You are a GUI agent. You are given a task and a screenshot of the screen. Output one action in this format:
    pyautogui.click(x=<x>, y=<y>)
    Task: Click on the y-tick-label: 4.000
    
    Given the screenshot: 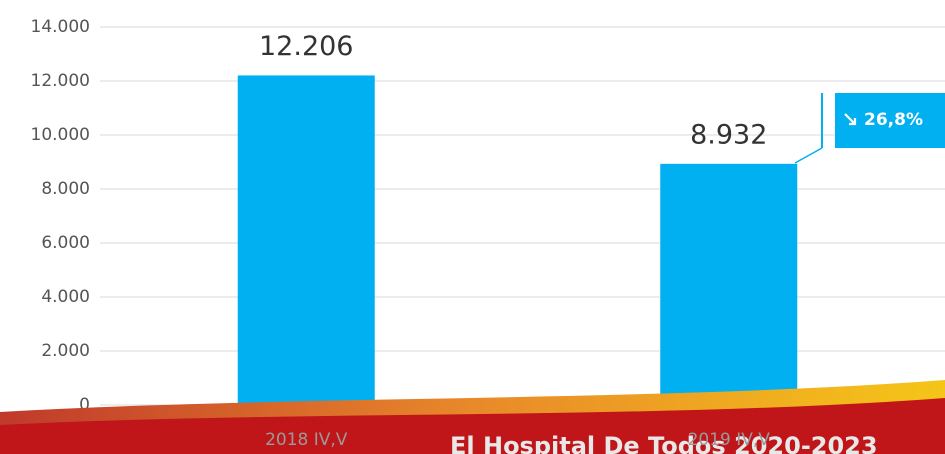 What is the action you would take?
    pyautogui.click(x=65, y=297)
    